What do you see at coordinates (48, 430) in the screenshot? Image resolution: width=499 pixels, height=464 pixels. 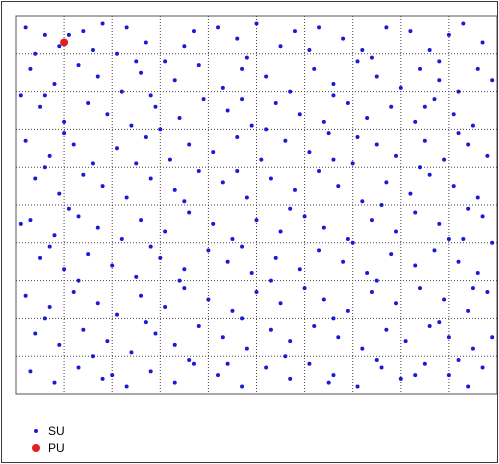 I see `legend-item-su: SU` at bounding box center [48, 430].